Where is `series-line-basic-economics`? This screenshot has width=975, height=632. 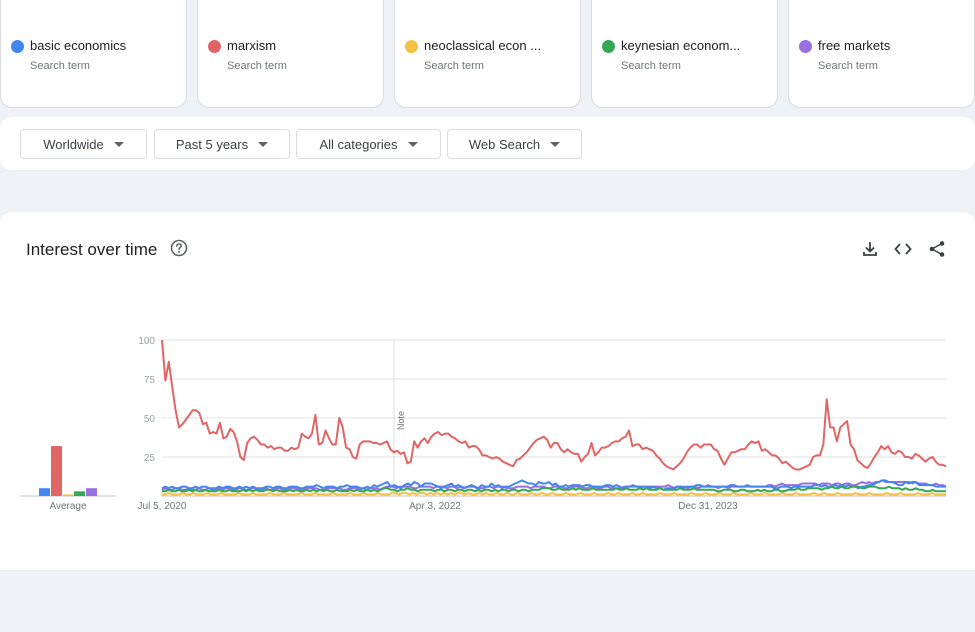
series-line-basic-economics is located at coordinates (553, 485).